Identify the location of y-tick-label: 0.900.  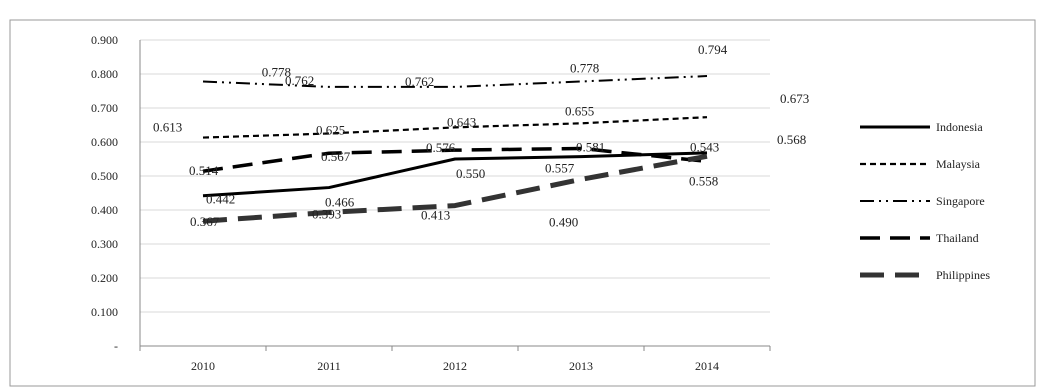
(104, 40).